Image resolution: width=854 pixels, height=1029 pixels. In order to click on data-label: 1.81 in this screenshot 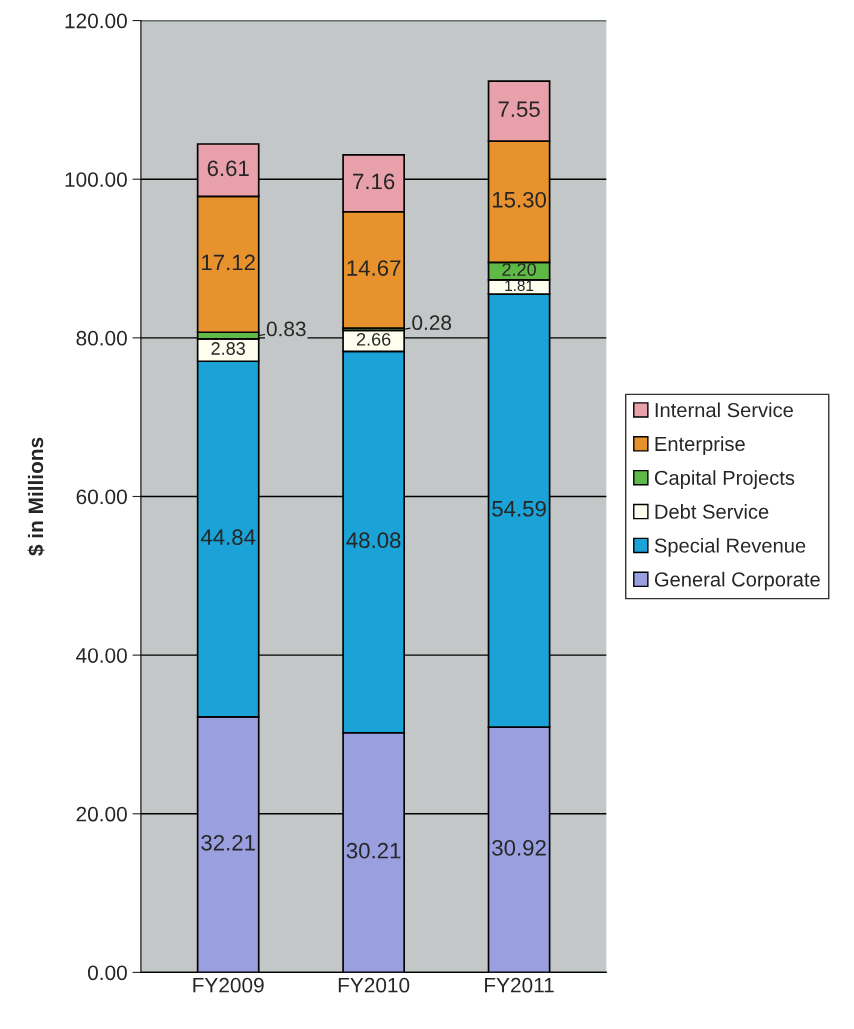, I will do `click(519, 286)`.